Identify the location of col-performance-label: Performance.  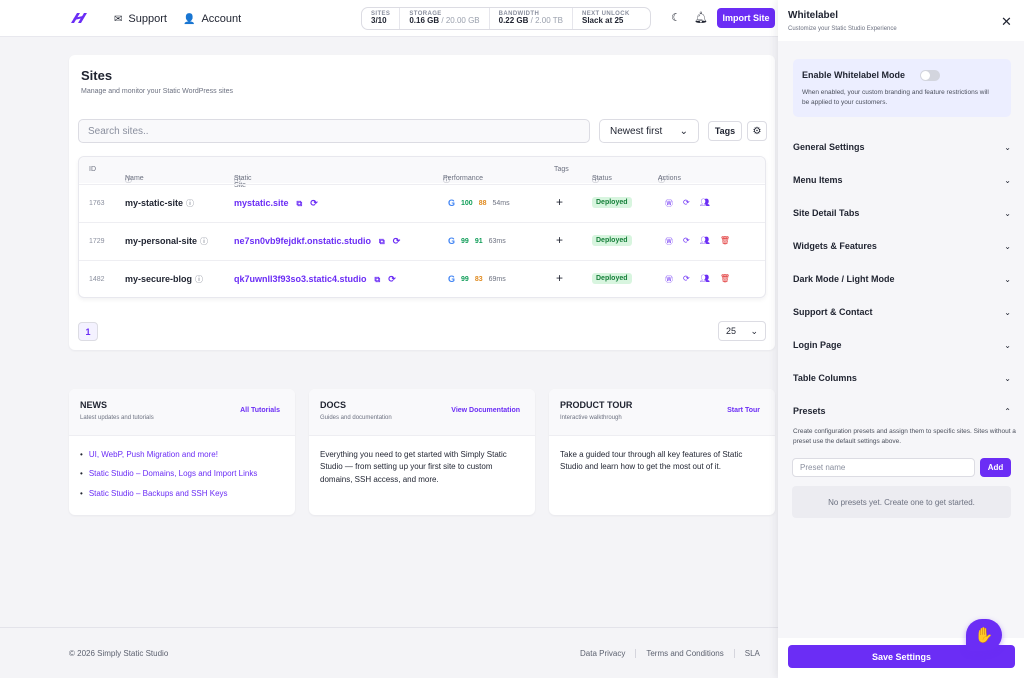
(463, 178).